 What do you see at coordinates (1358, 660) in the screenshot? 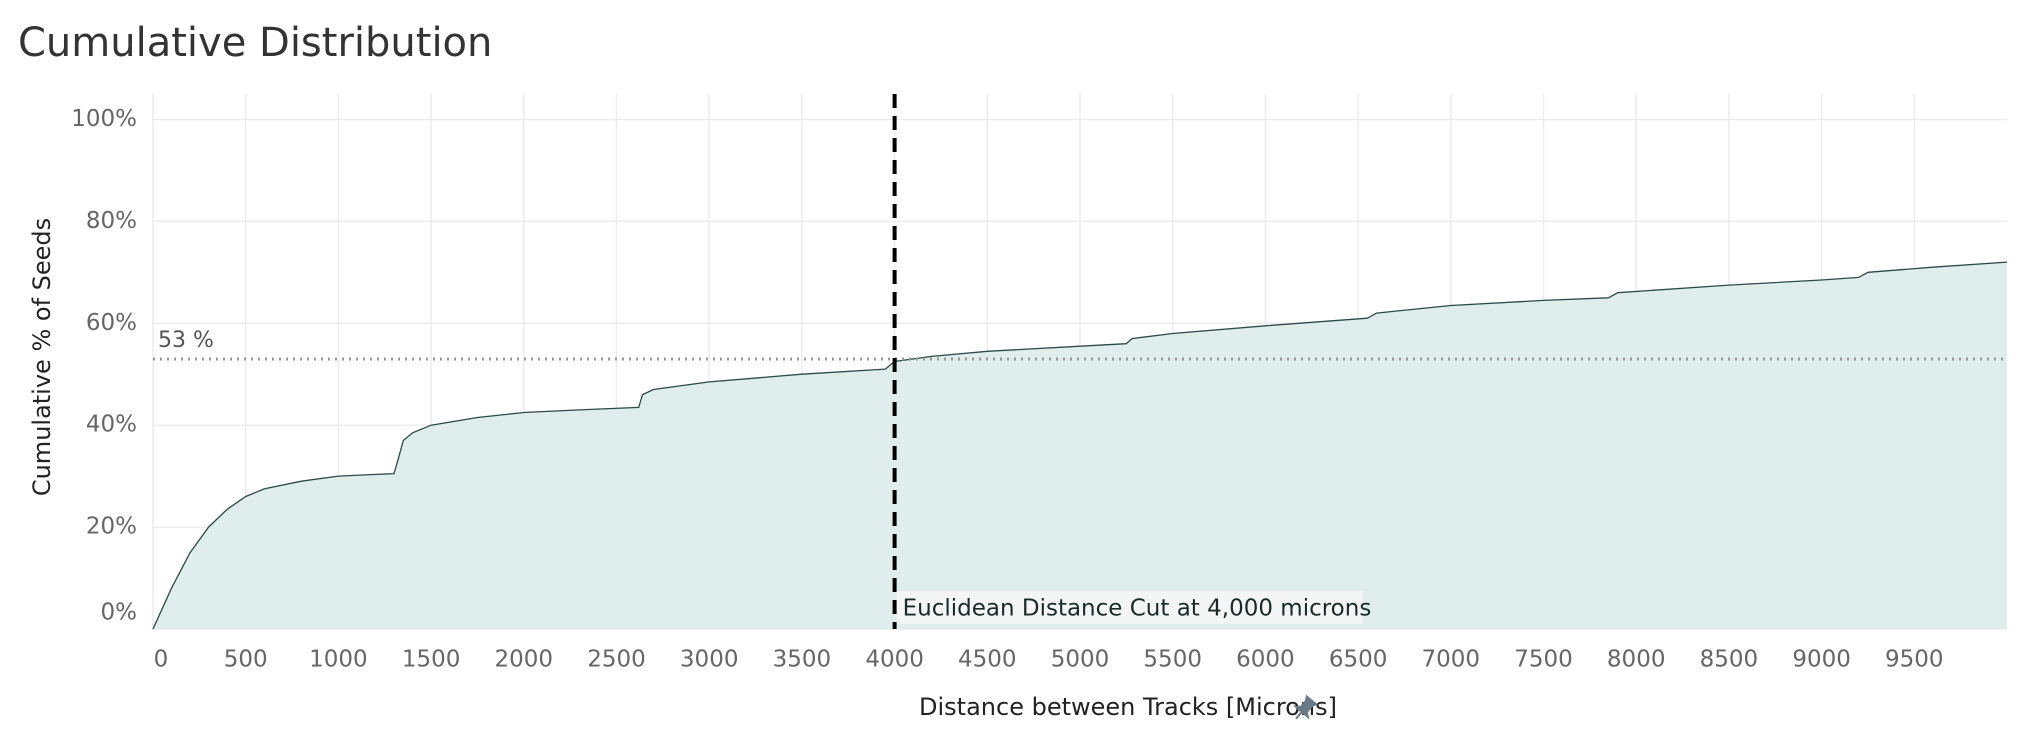
I see `x-tick-label: 6500` at bounding box center [1358, 660].